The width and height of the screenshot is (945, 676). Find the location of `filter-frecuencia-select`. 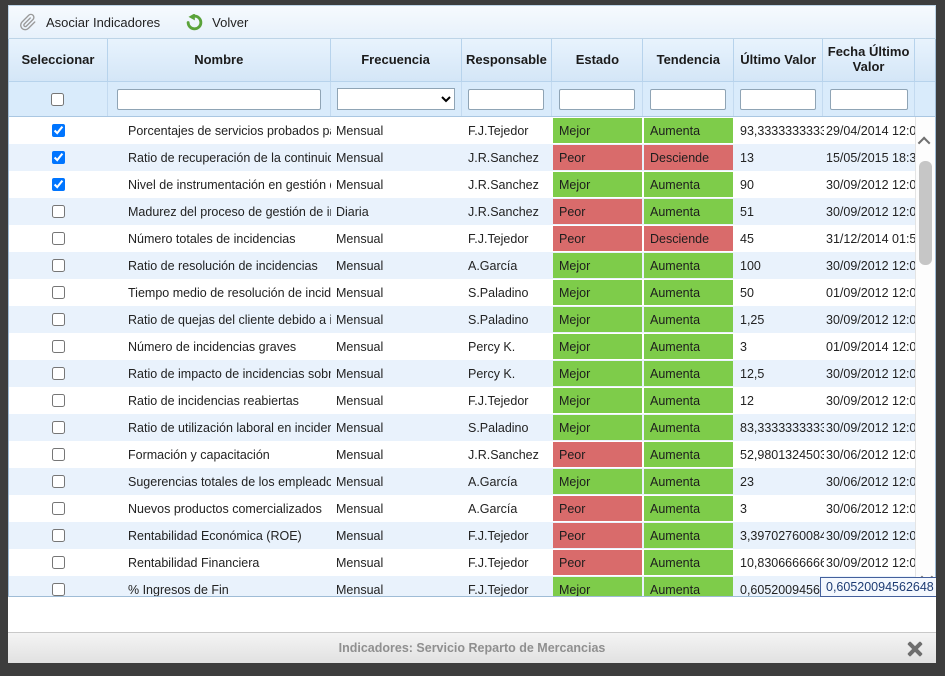

filter-frecuencia-select is located at coordinates (395, 99).